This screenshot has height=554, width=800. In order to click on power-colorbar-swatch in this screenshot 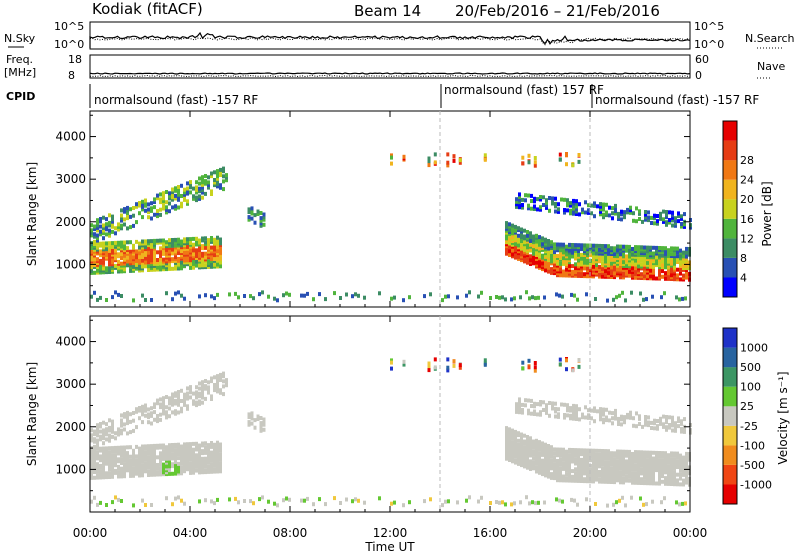, I will do `click(730, 150)`.